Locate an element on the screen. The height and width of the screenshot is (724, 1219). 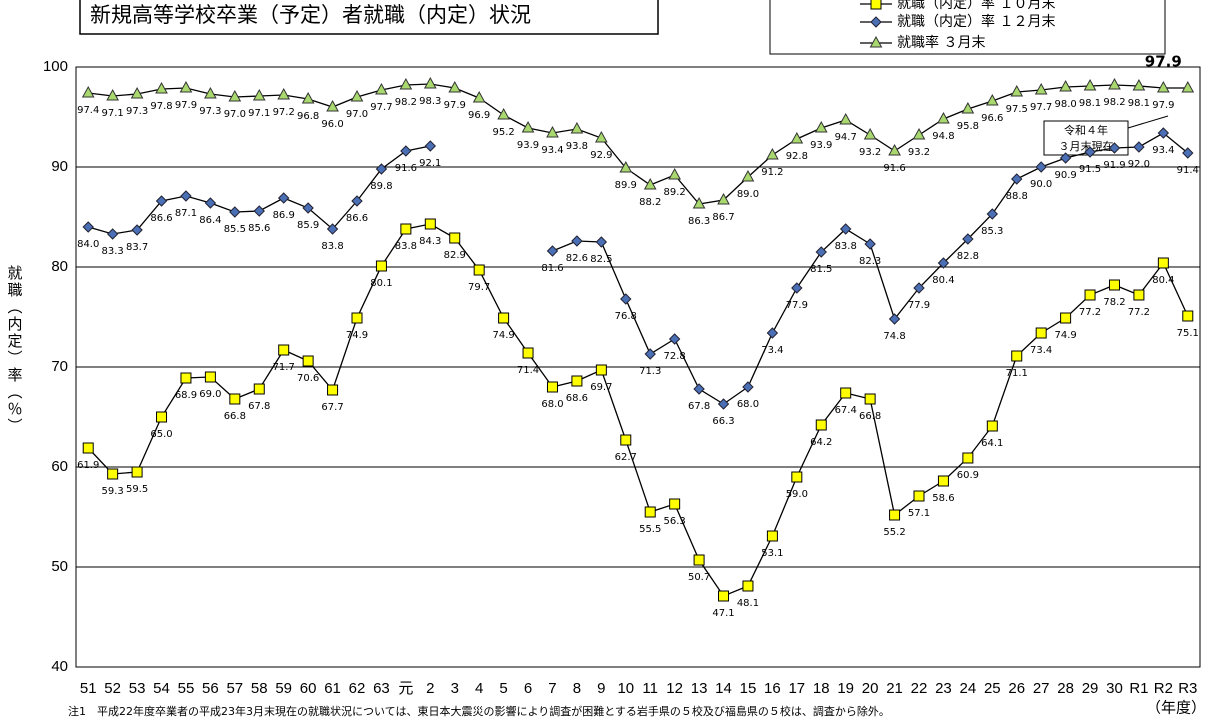
value-label: 67.8 is located at coordinates (699, 406).